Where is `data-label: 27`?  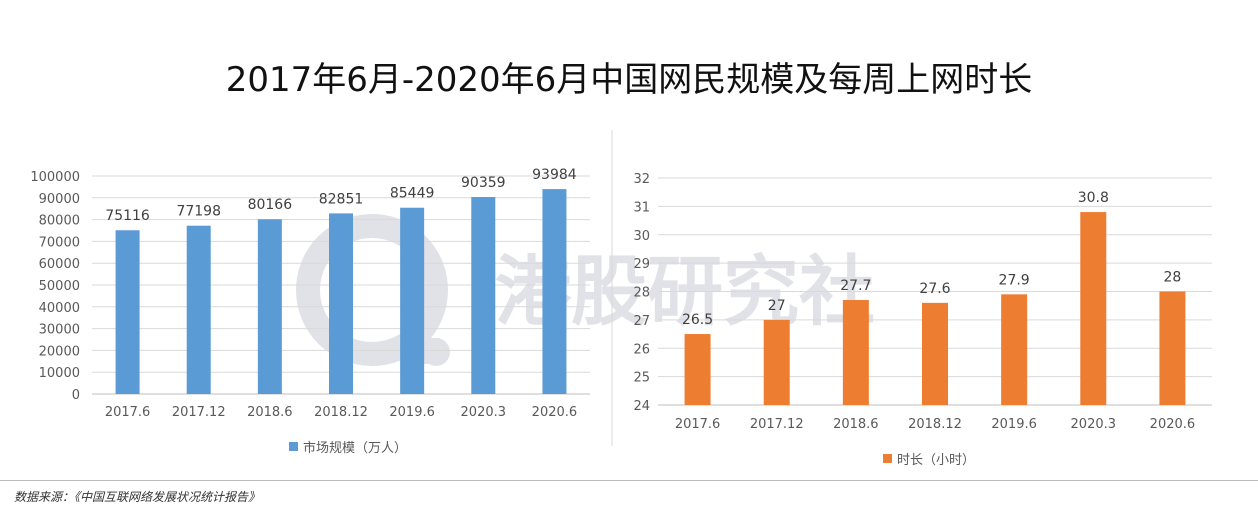
data-label: 27 is located at coordinates (777, 306).